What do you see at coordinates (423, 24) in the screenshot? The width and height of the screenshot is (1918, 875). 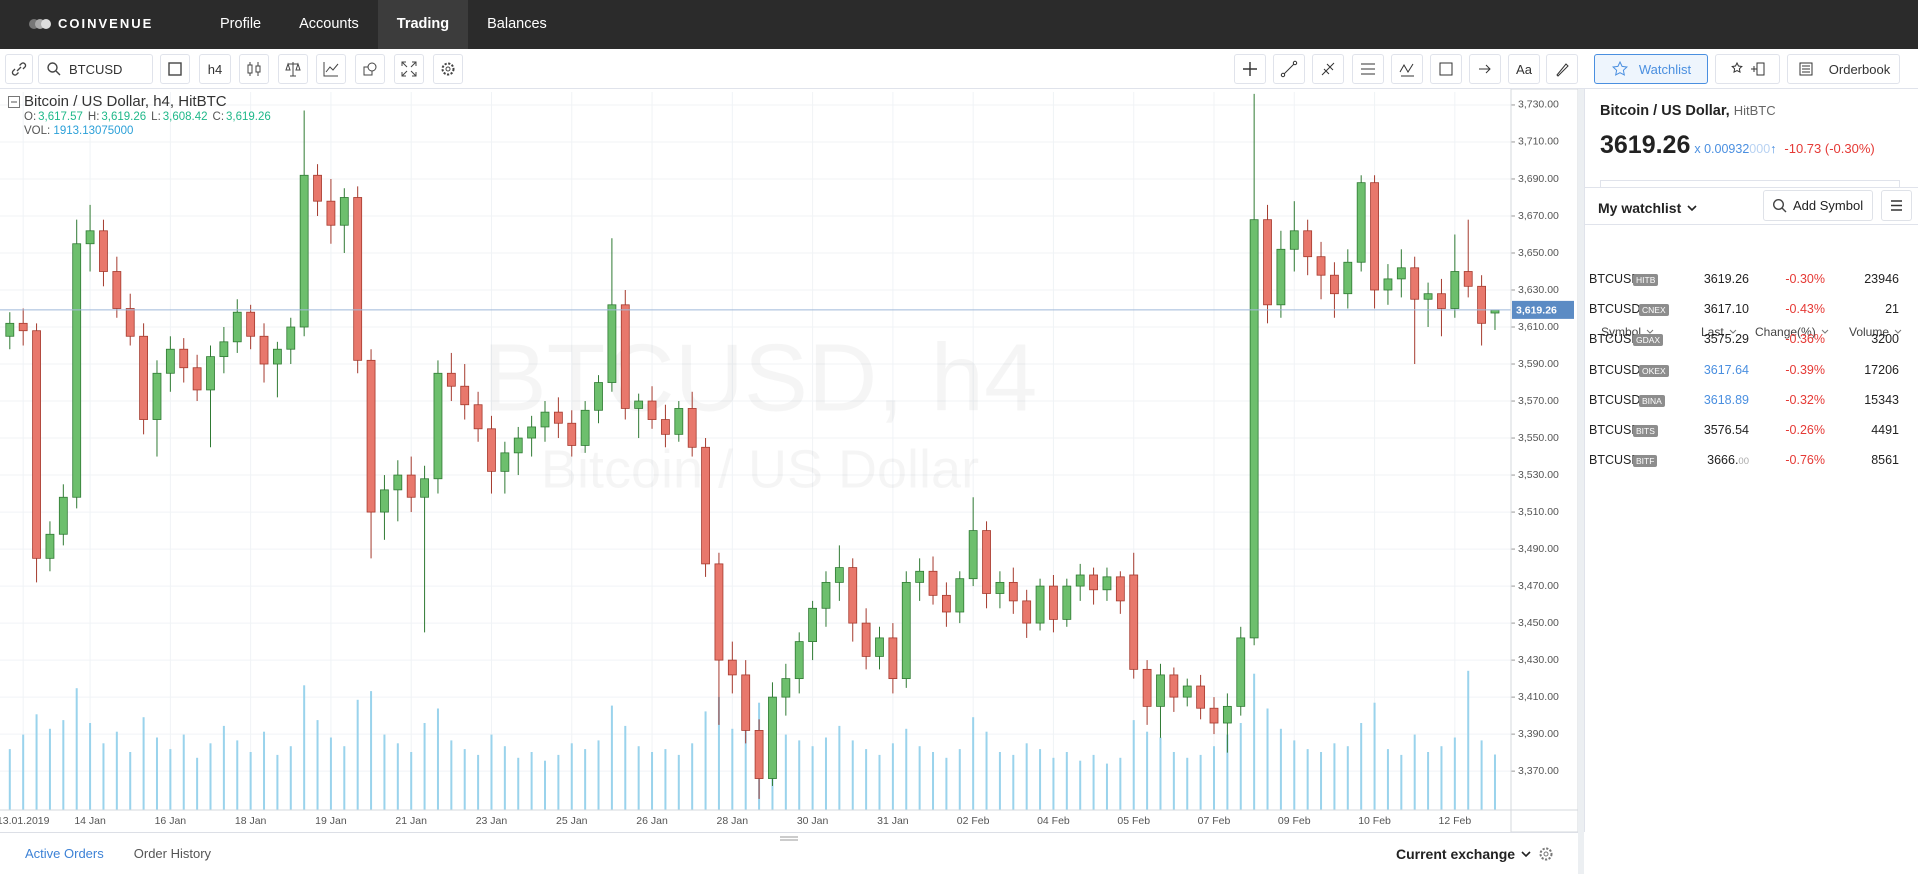 I see `nav-item: Trading` at bounding box center [423, 24].